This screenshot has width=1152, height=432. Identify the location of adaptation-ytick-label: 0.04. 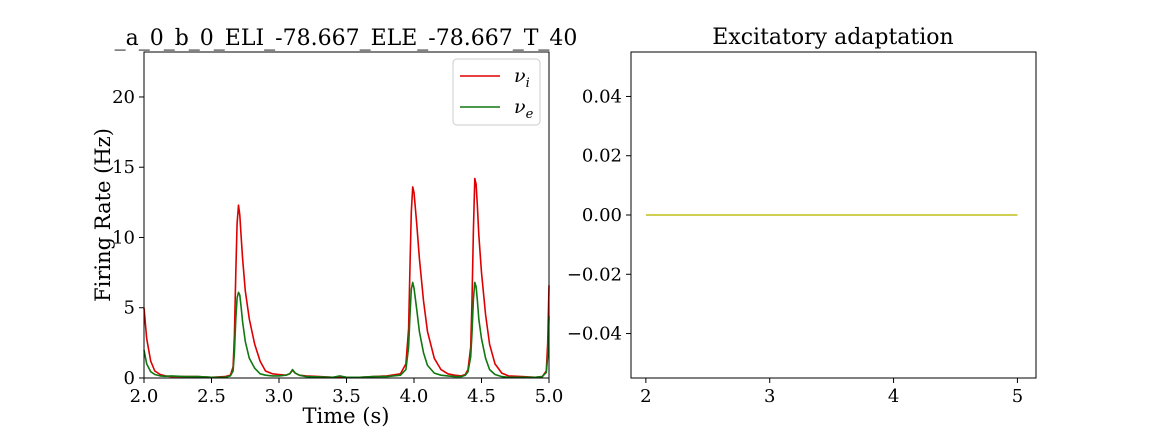
(602, 96).